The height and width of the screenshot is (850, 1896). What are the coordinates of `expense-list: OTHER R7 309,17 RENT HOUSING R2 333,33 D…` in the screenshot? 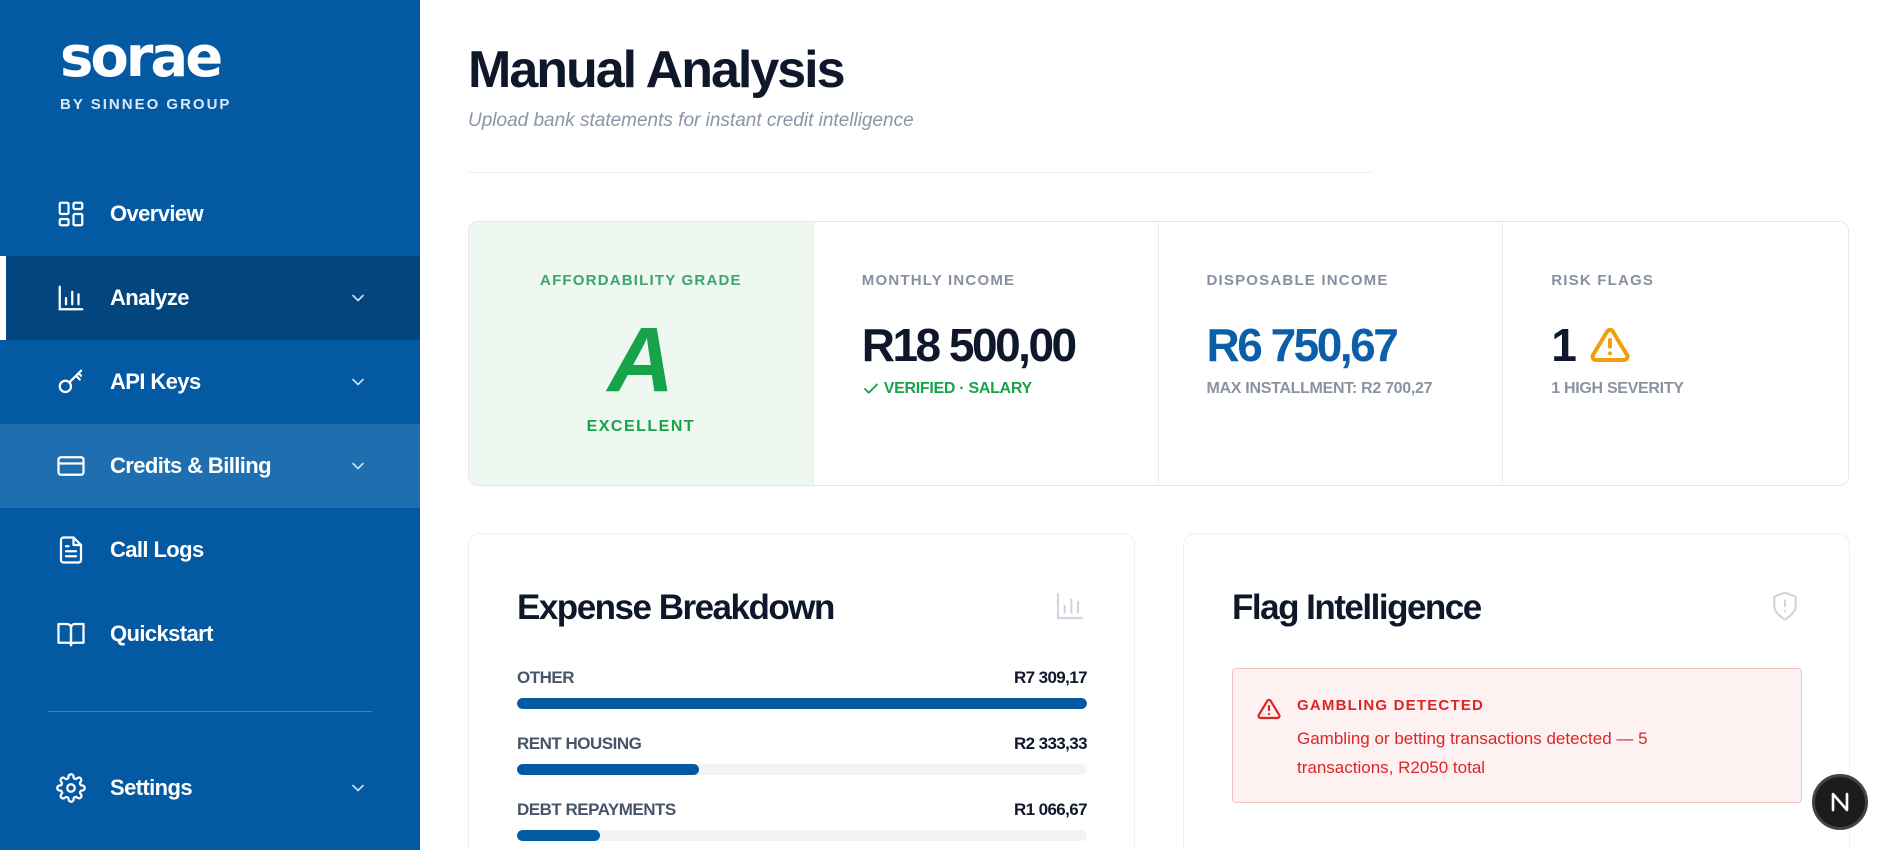 It's located at (802, 759).